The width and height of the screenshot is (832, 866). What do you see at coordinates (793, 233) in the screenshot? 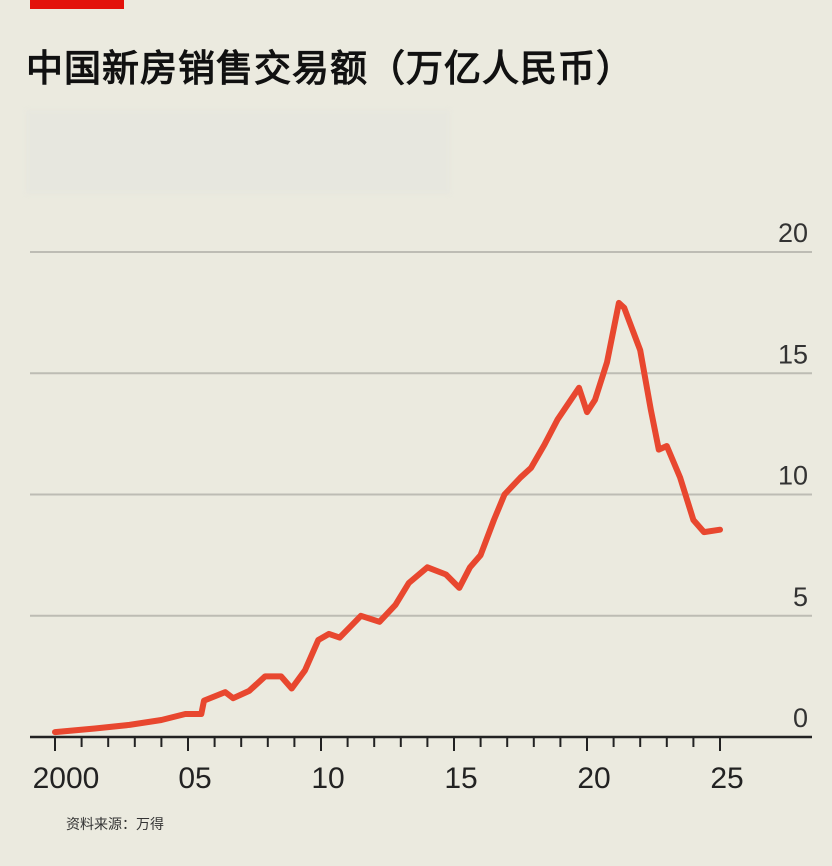
I see `y-tick-label: 20` at bounding box center [793, 233].